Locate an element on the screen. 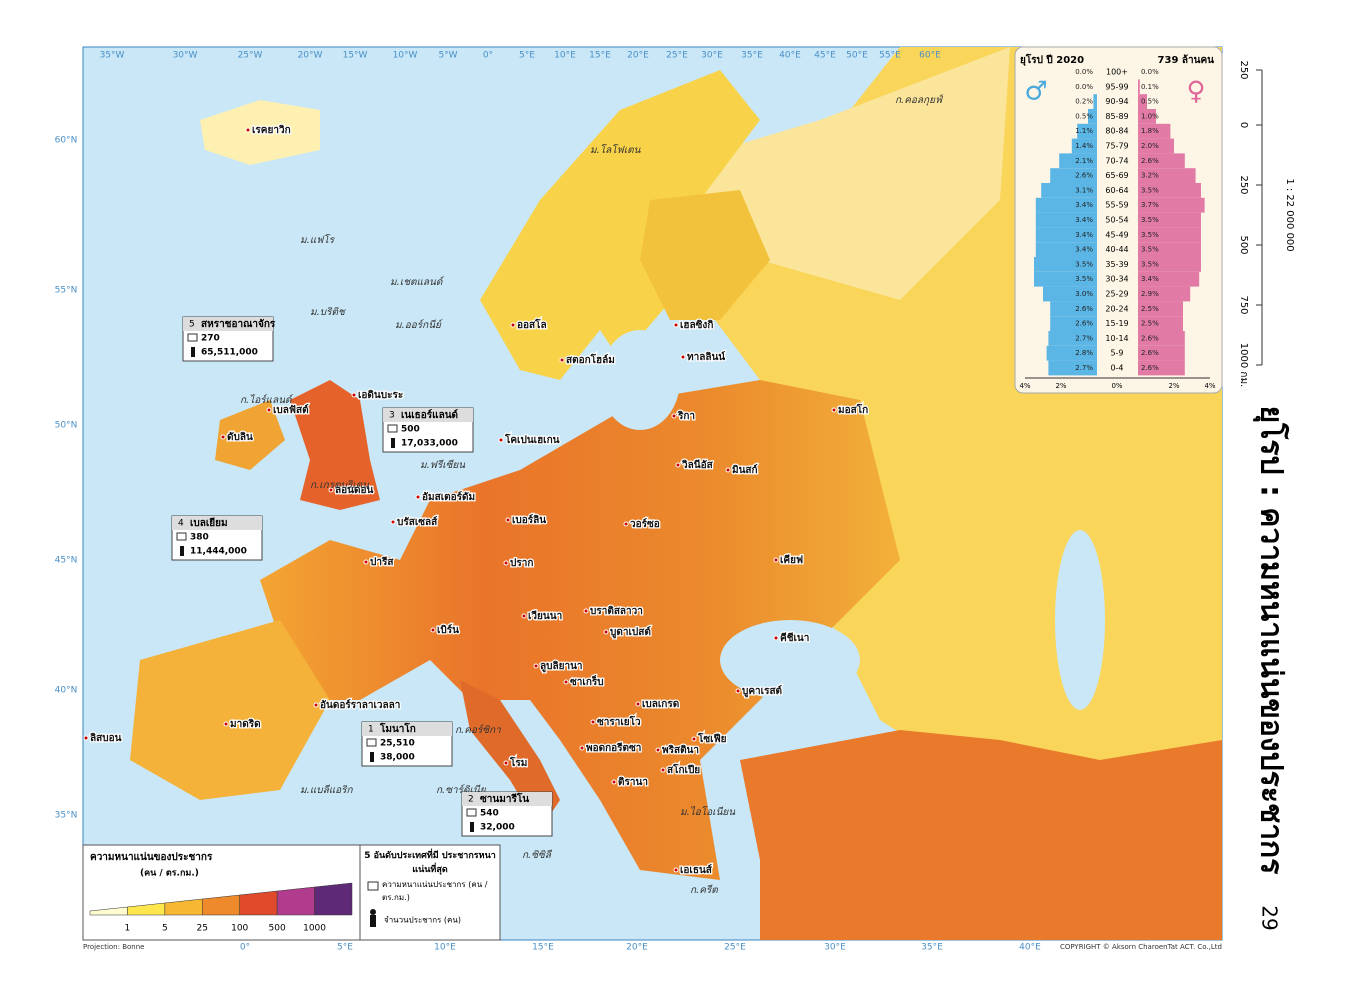  latitude-label: 40°N is located at coordinates (66, 691).